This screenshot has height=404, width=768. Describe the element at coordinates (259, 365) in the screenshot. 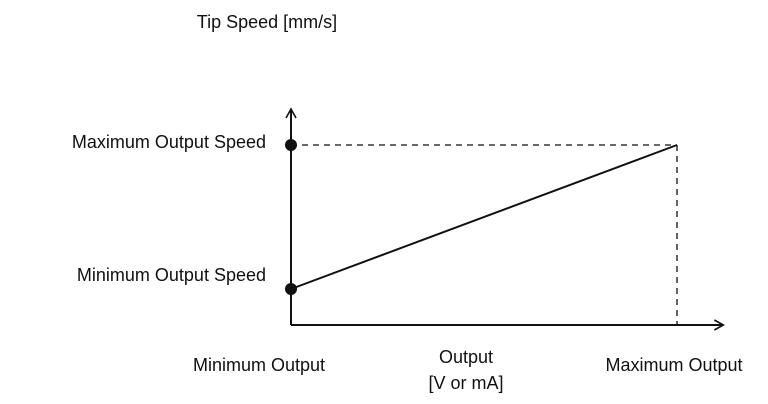

I see `x-tick-label-min: Minimum Output` at that location.